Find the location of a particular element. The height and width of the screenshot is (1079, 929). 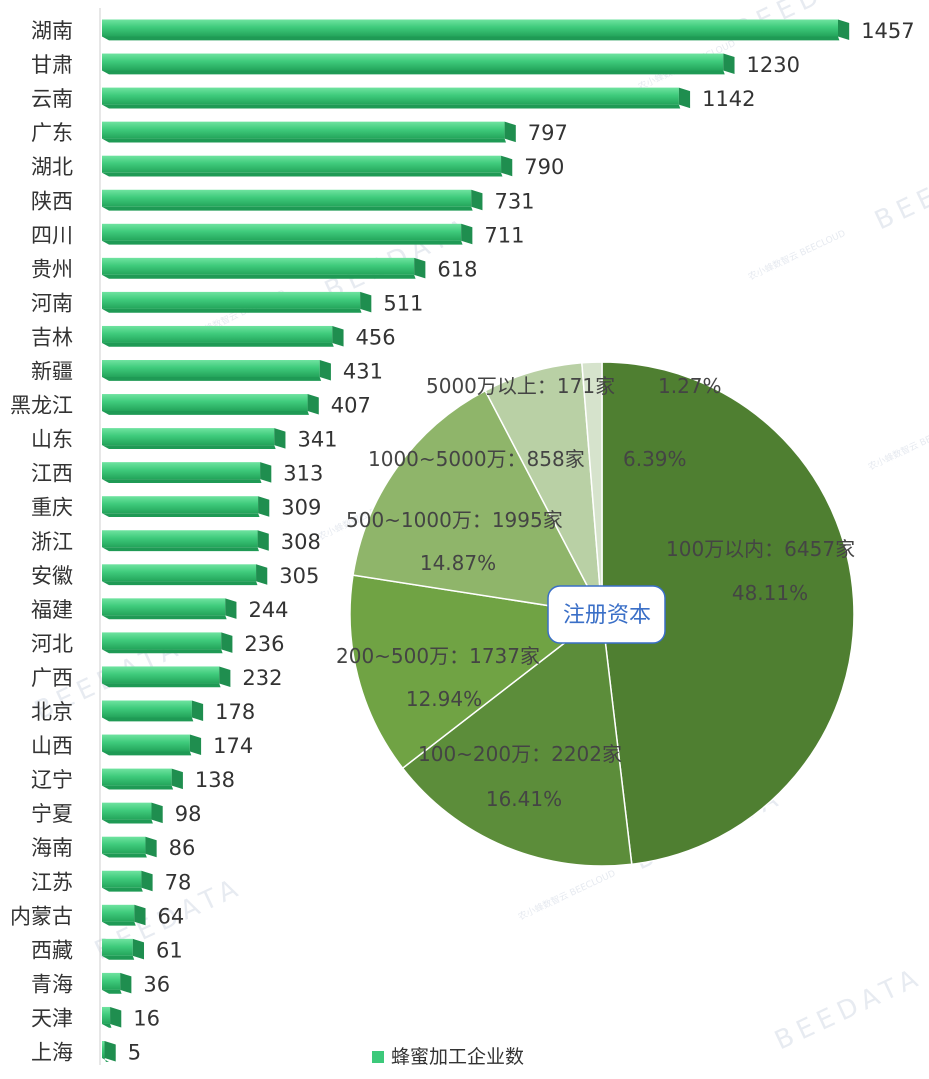

value-label: 1142 is located at coordinates (728, 99).